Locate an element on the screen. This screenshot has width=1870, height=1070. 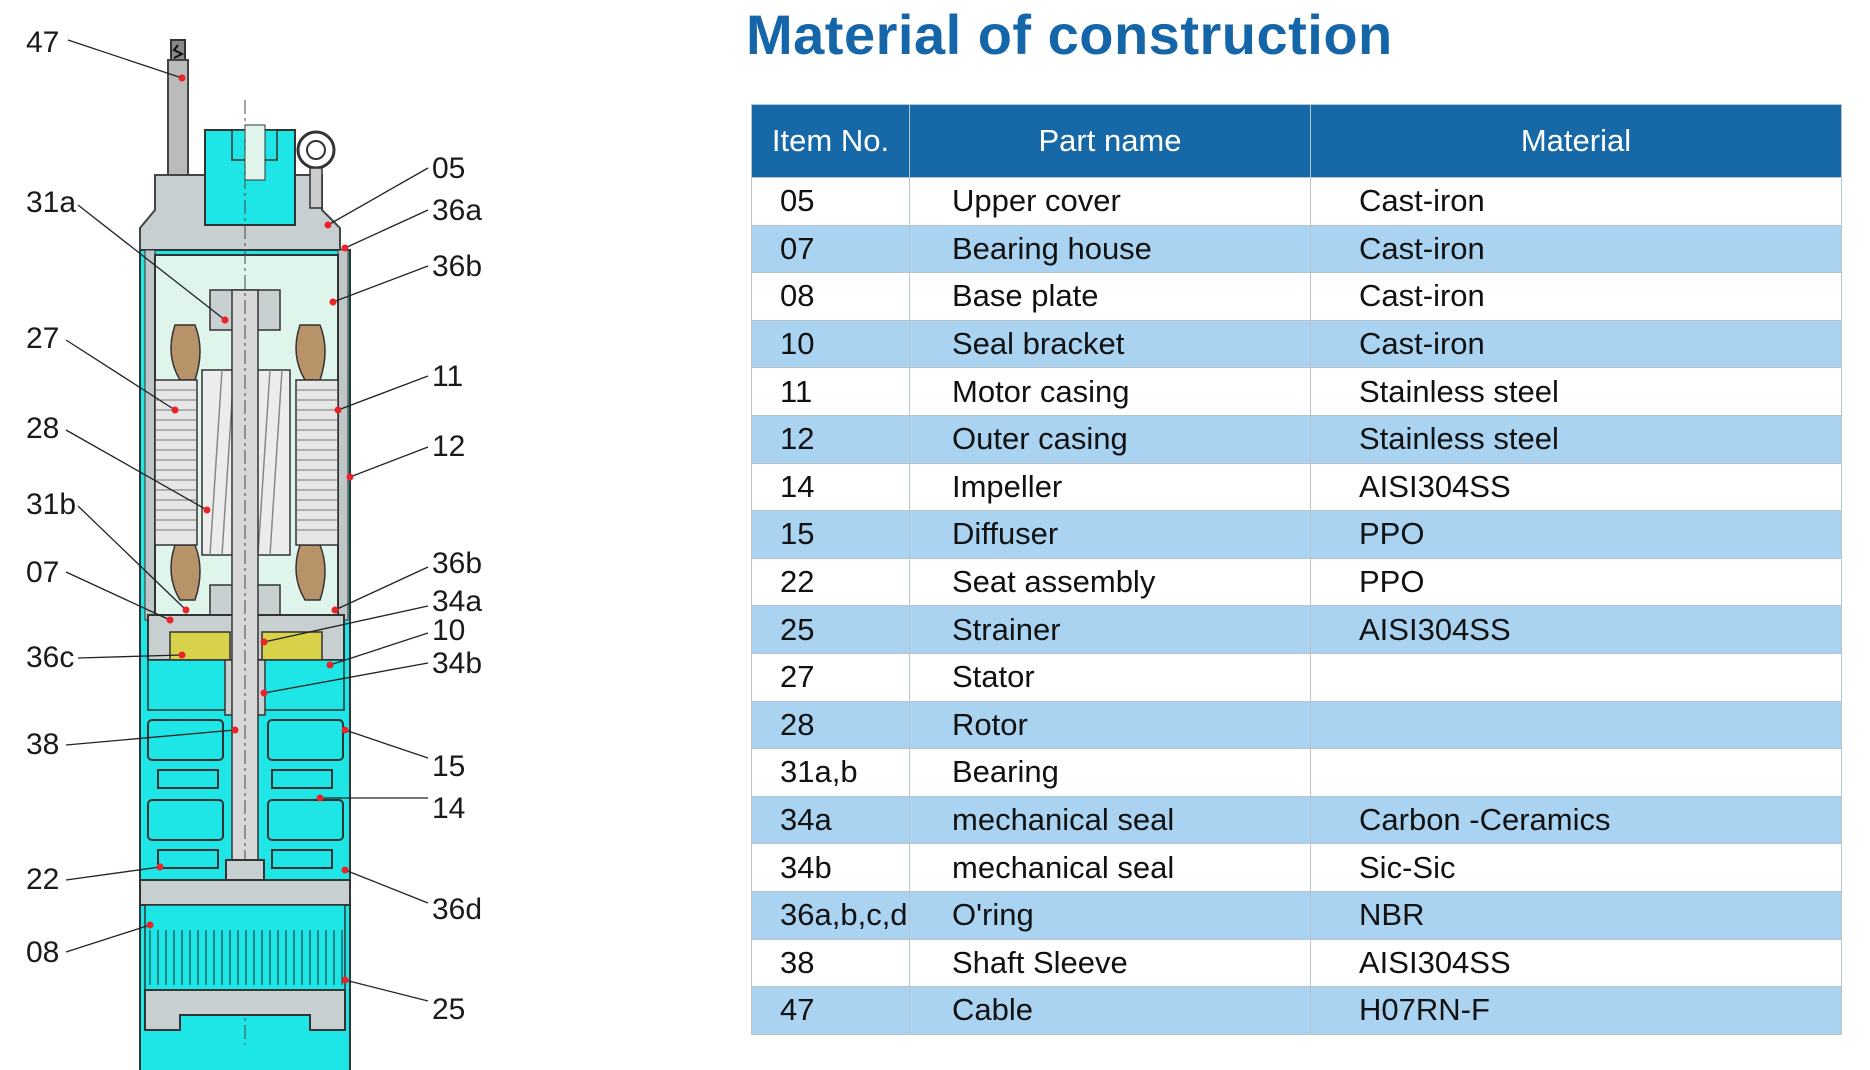
pump-stages is located at coordinates (245, 794).